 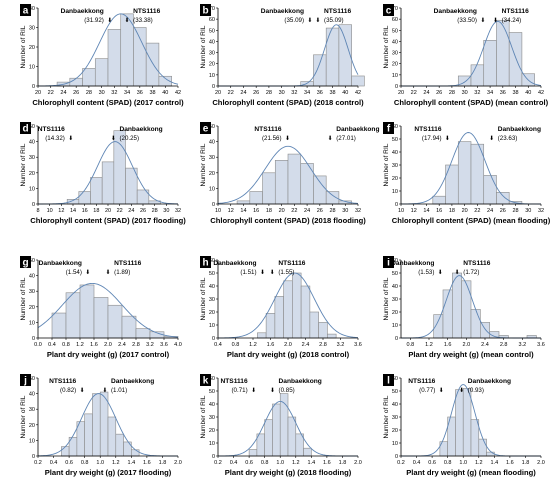 I want to click on y-tick-label: 50, so click(x=32, y=261).